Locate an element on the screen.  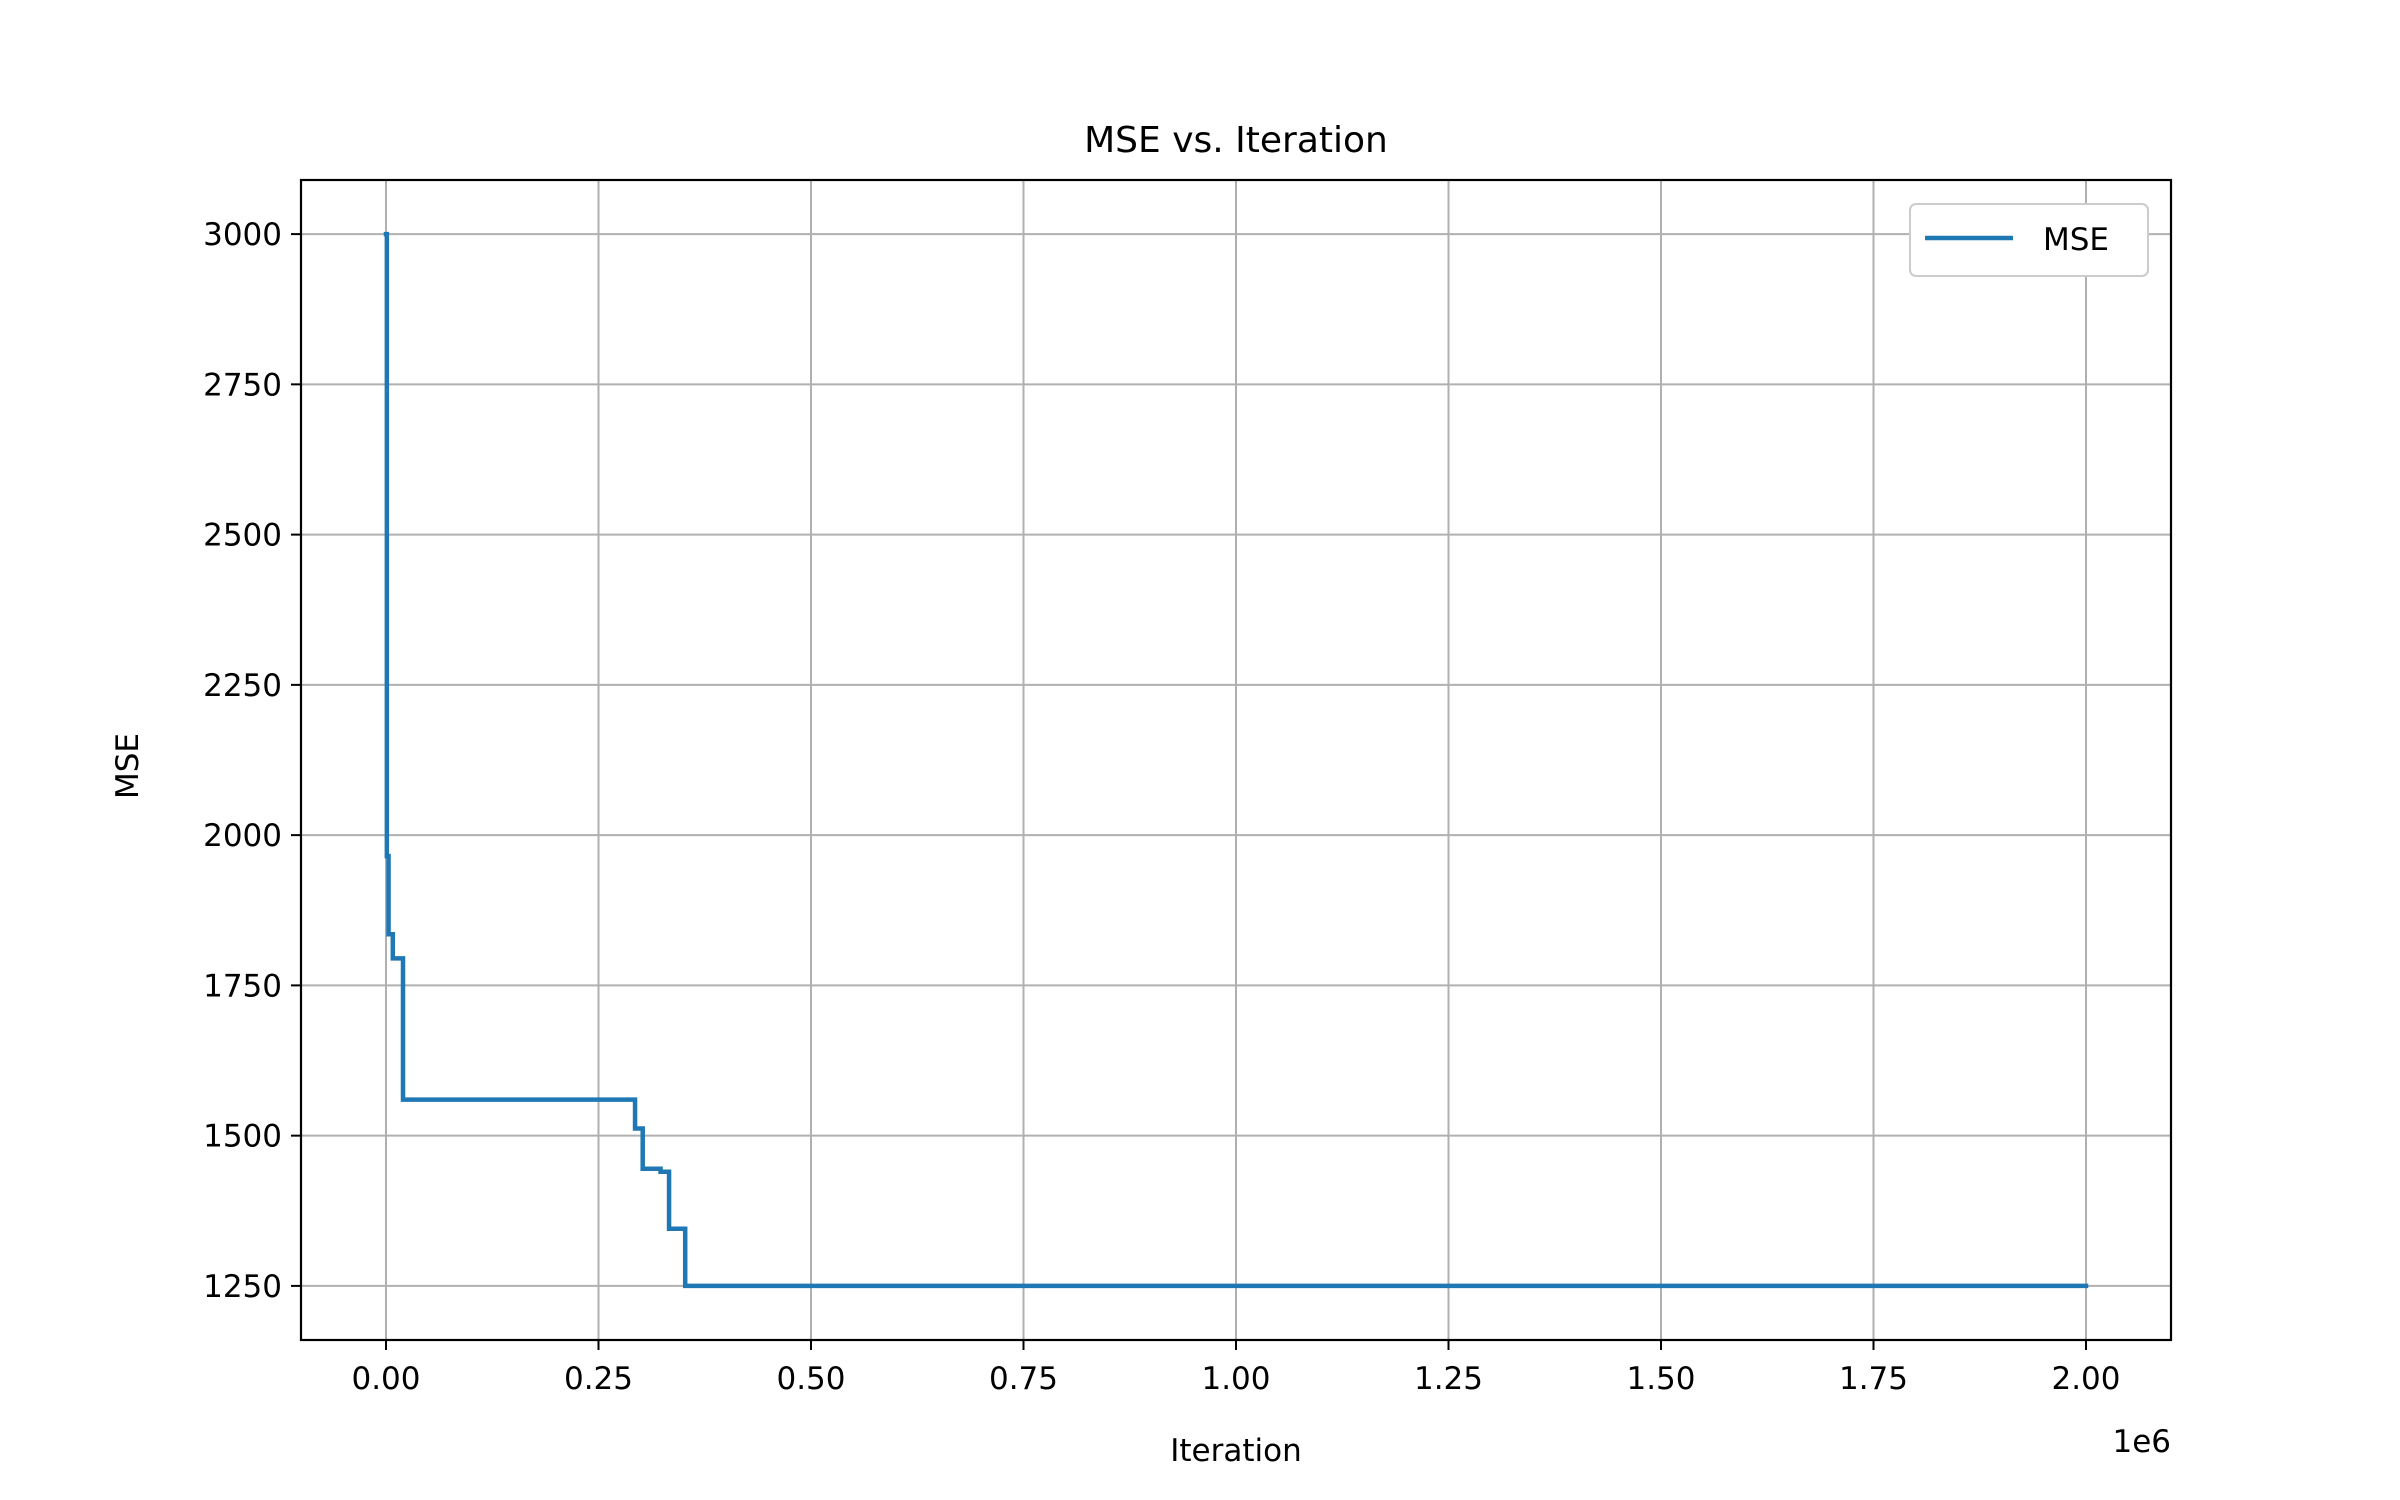
legend-box is located at coordinates (2029, 240).